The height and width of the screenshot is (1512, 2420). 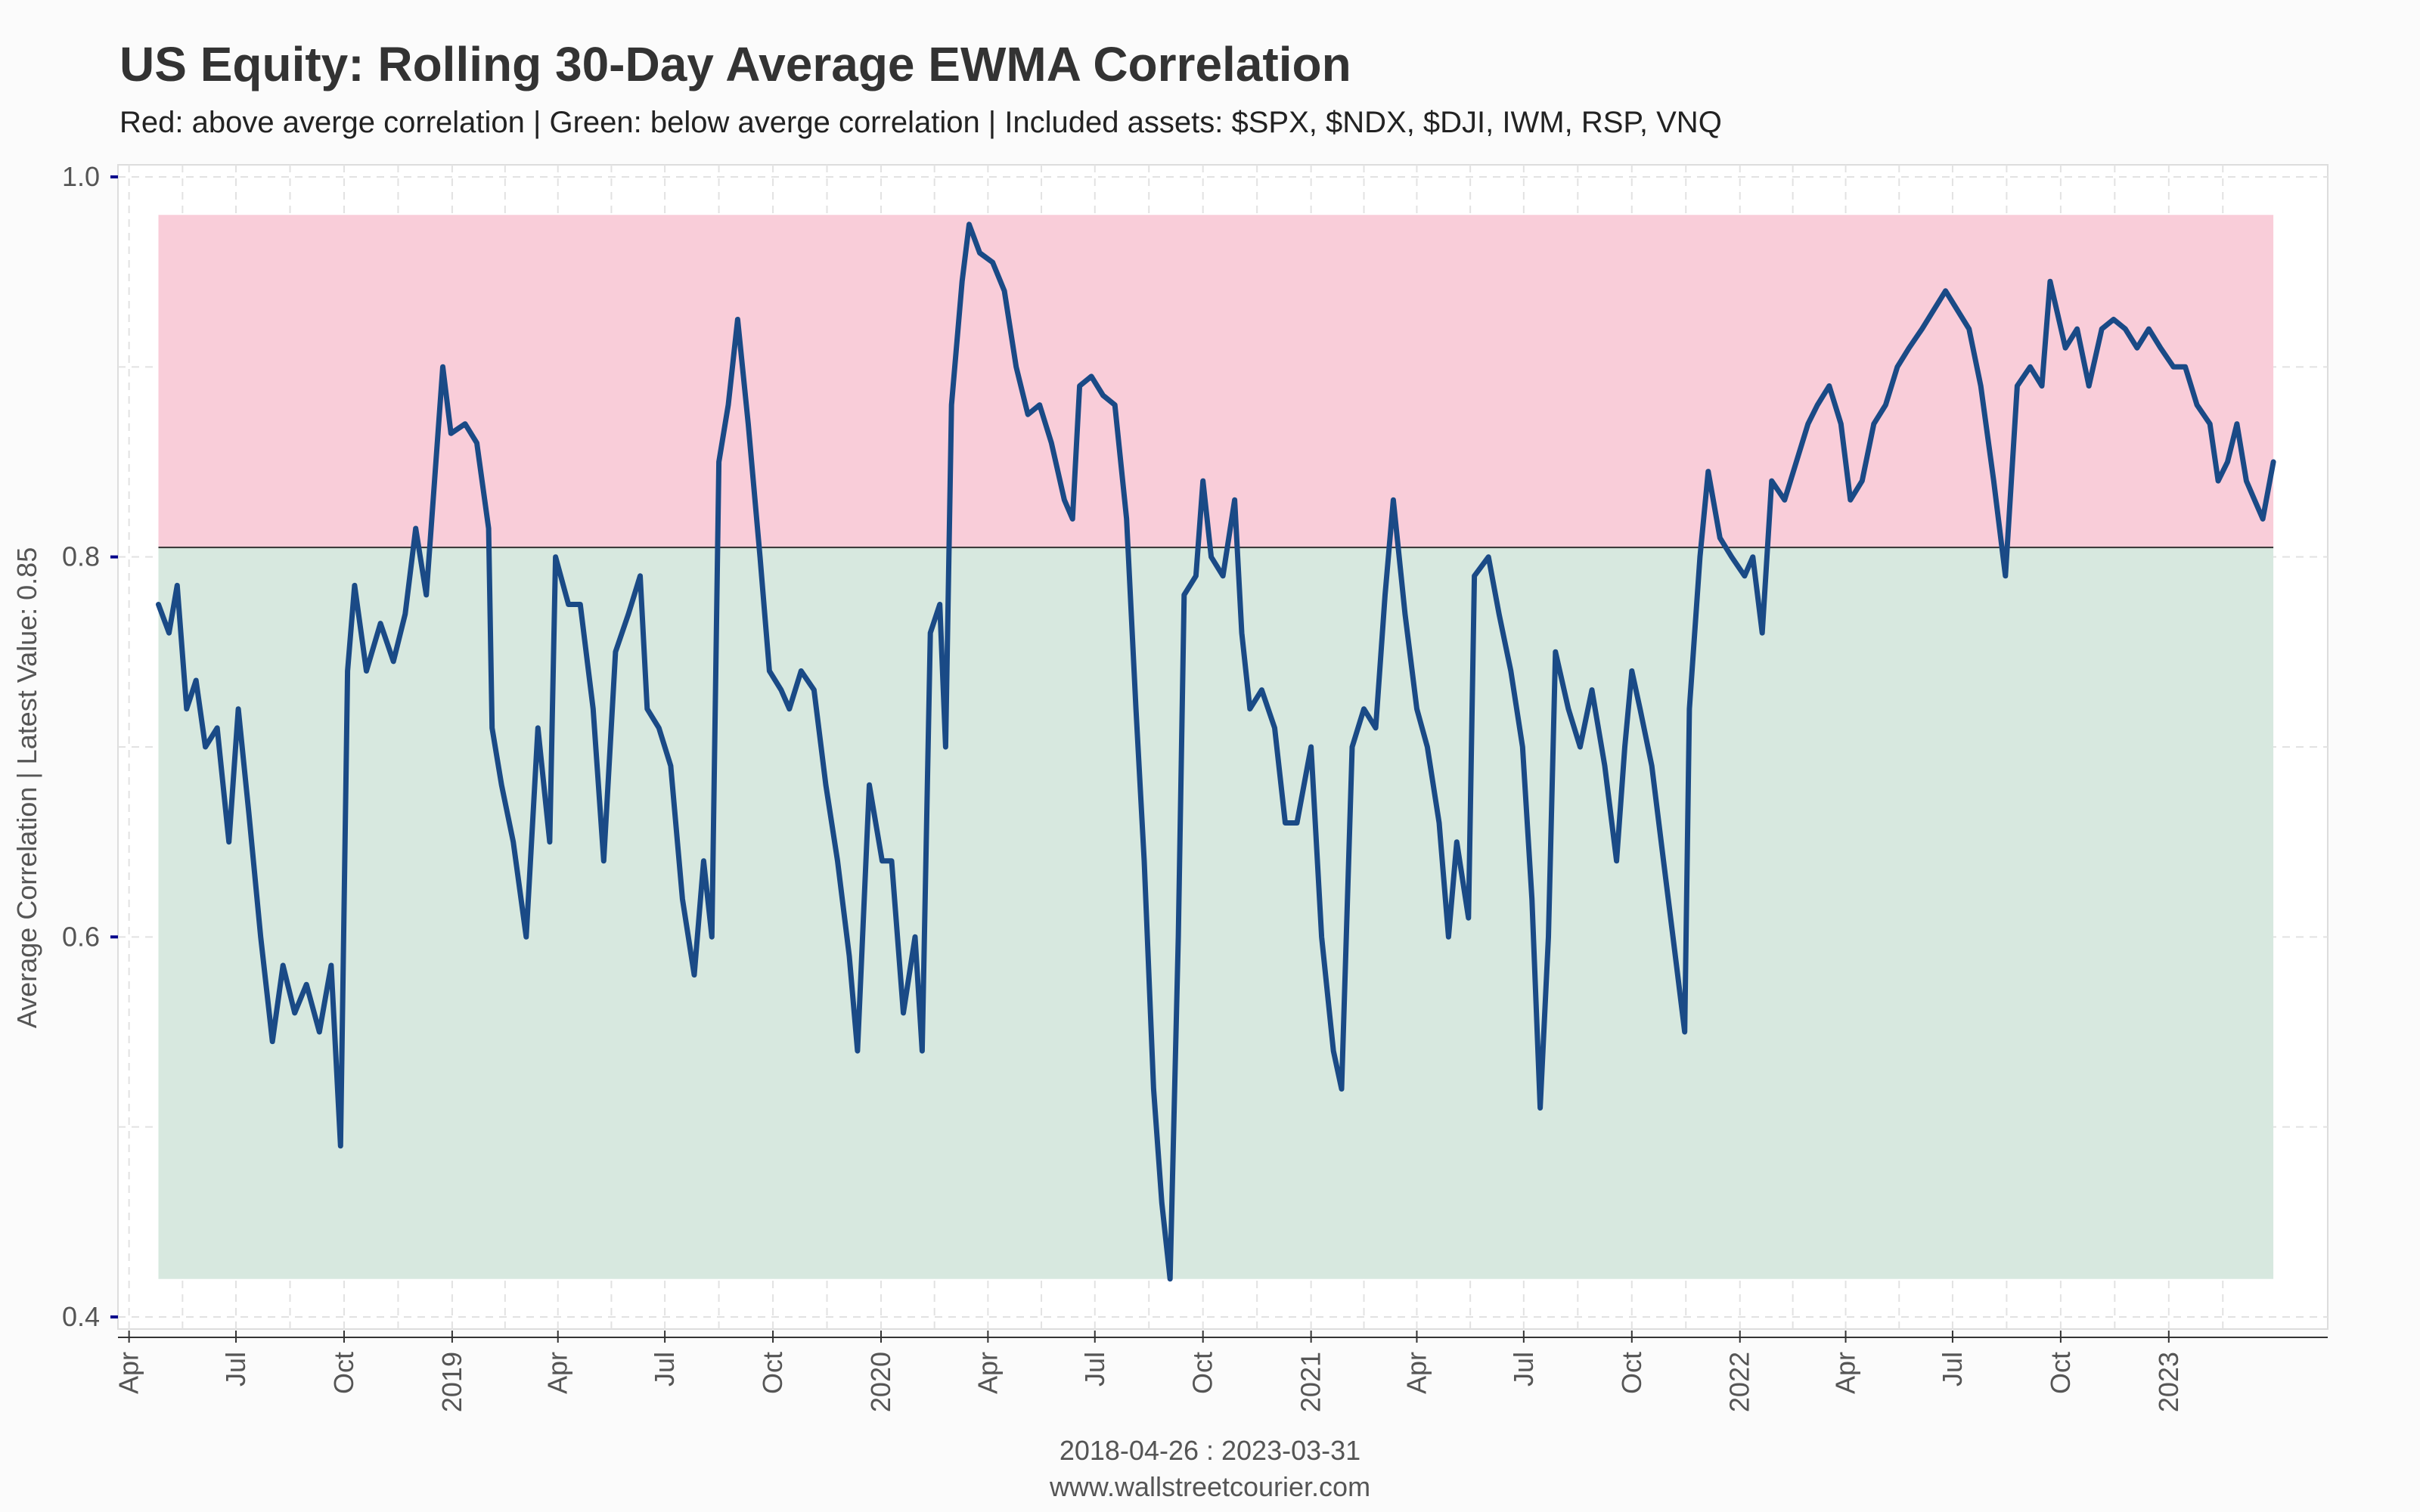 What do you see at coordinates (90, 746) in the screenshot?
I see `y-axis: 0.4 0.6 0.8 1.0` at bounding box center [90, 746].